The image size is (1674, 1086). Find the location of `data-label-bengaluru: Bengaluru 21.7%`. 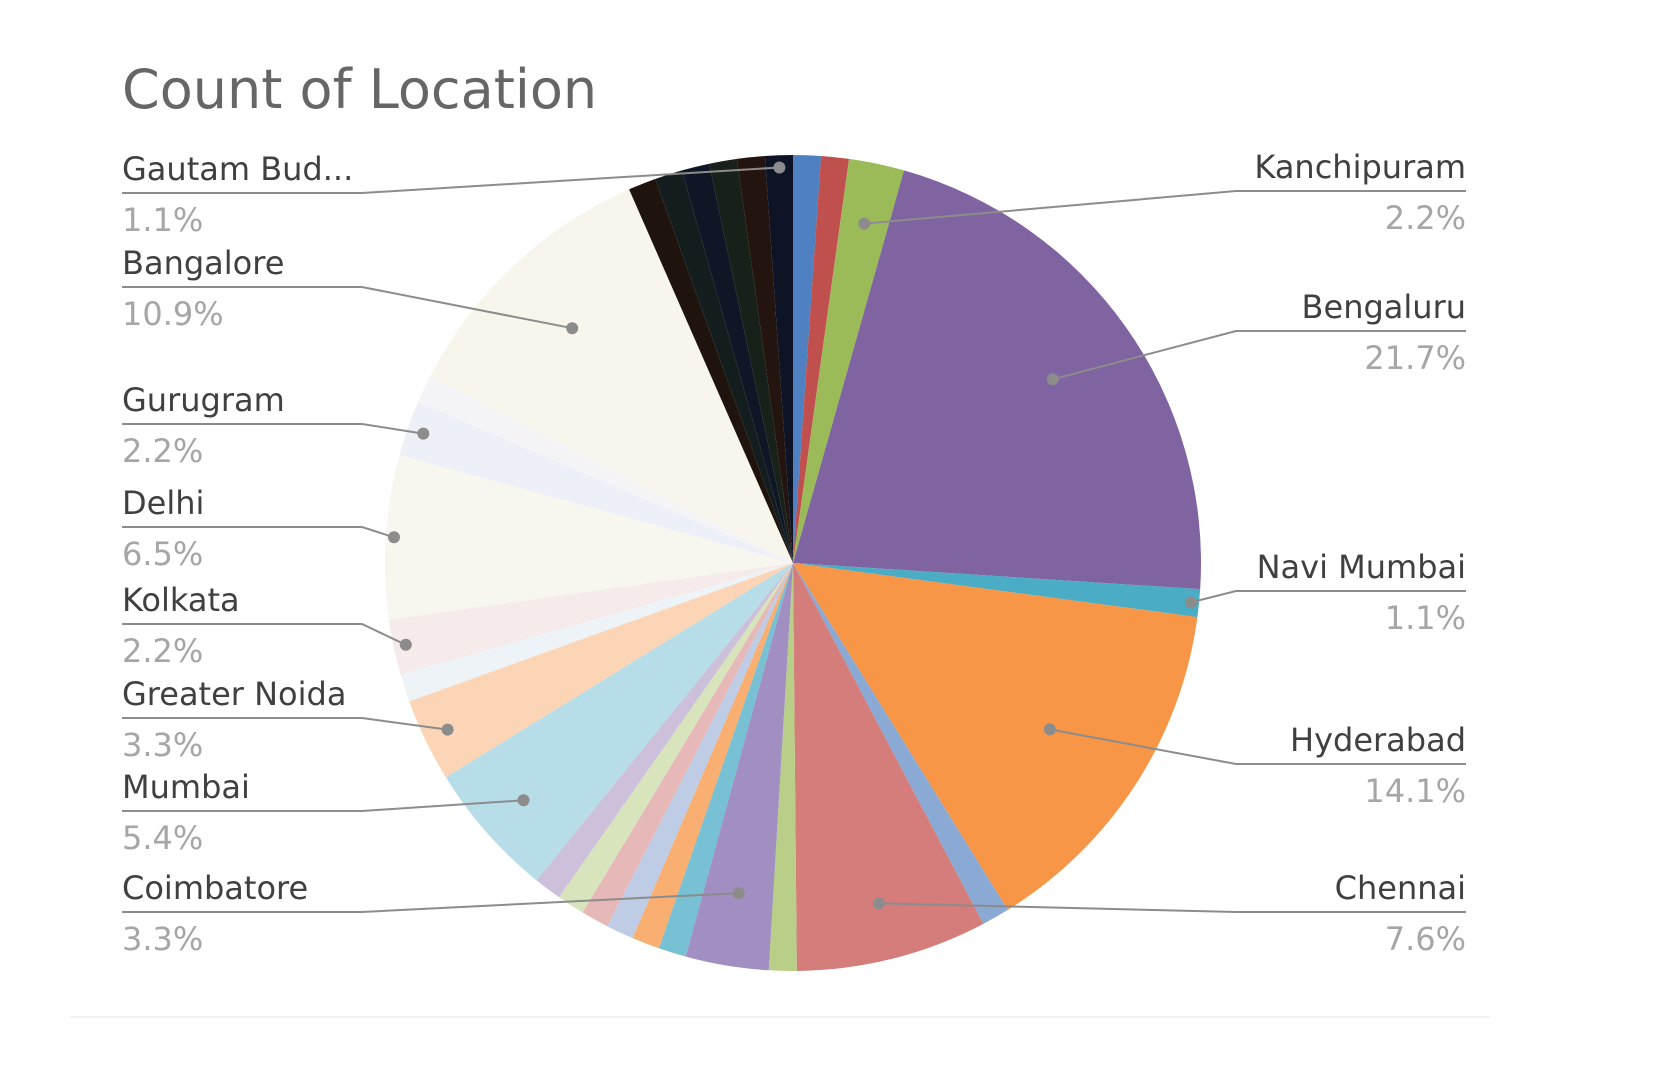

data-label-bengaluru: Bengaluru 21.7% is located at coordinates (1256, 337).